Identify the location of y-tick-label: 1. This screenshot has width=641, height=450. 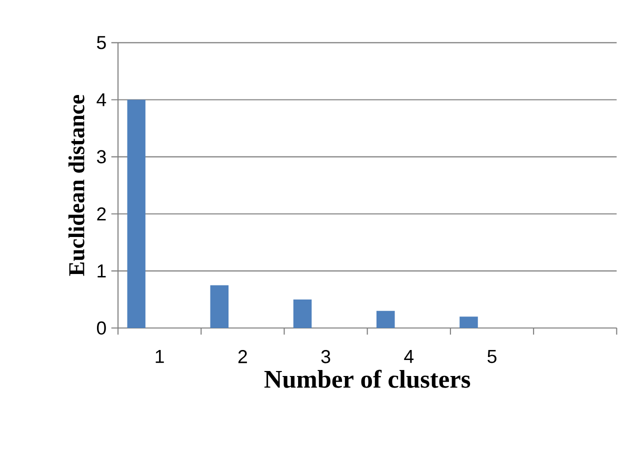
(102, 271).